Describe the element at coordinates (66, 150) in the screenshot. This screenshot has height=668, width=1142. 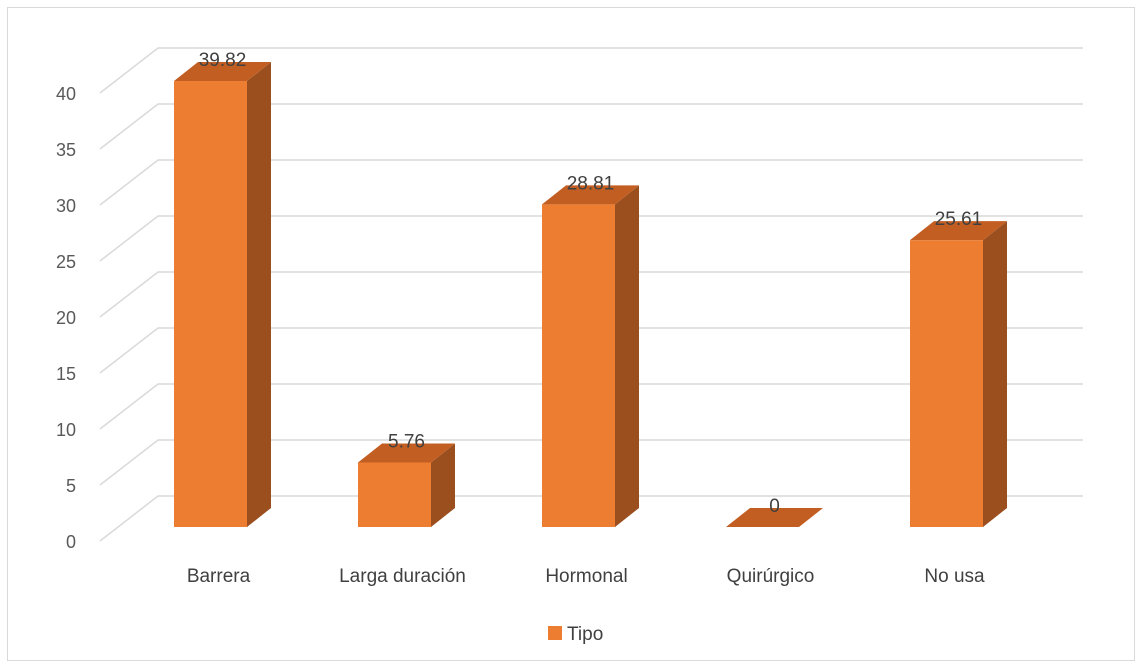
I see `y-tick-label: 35` at that location.